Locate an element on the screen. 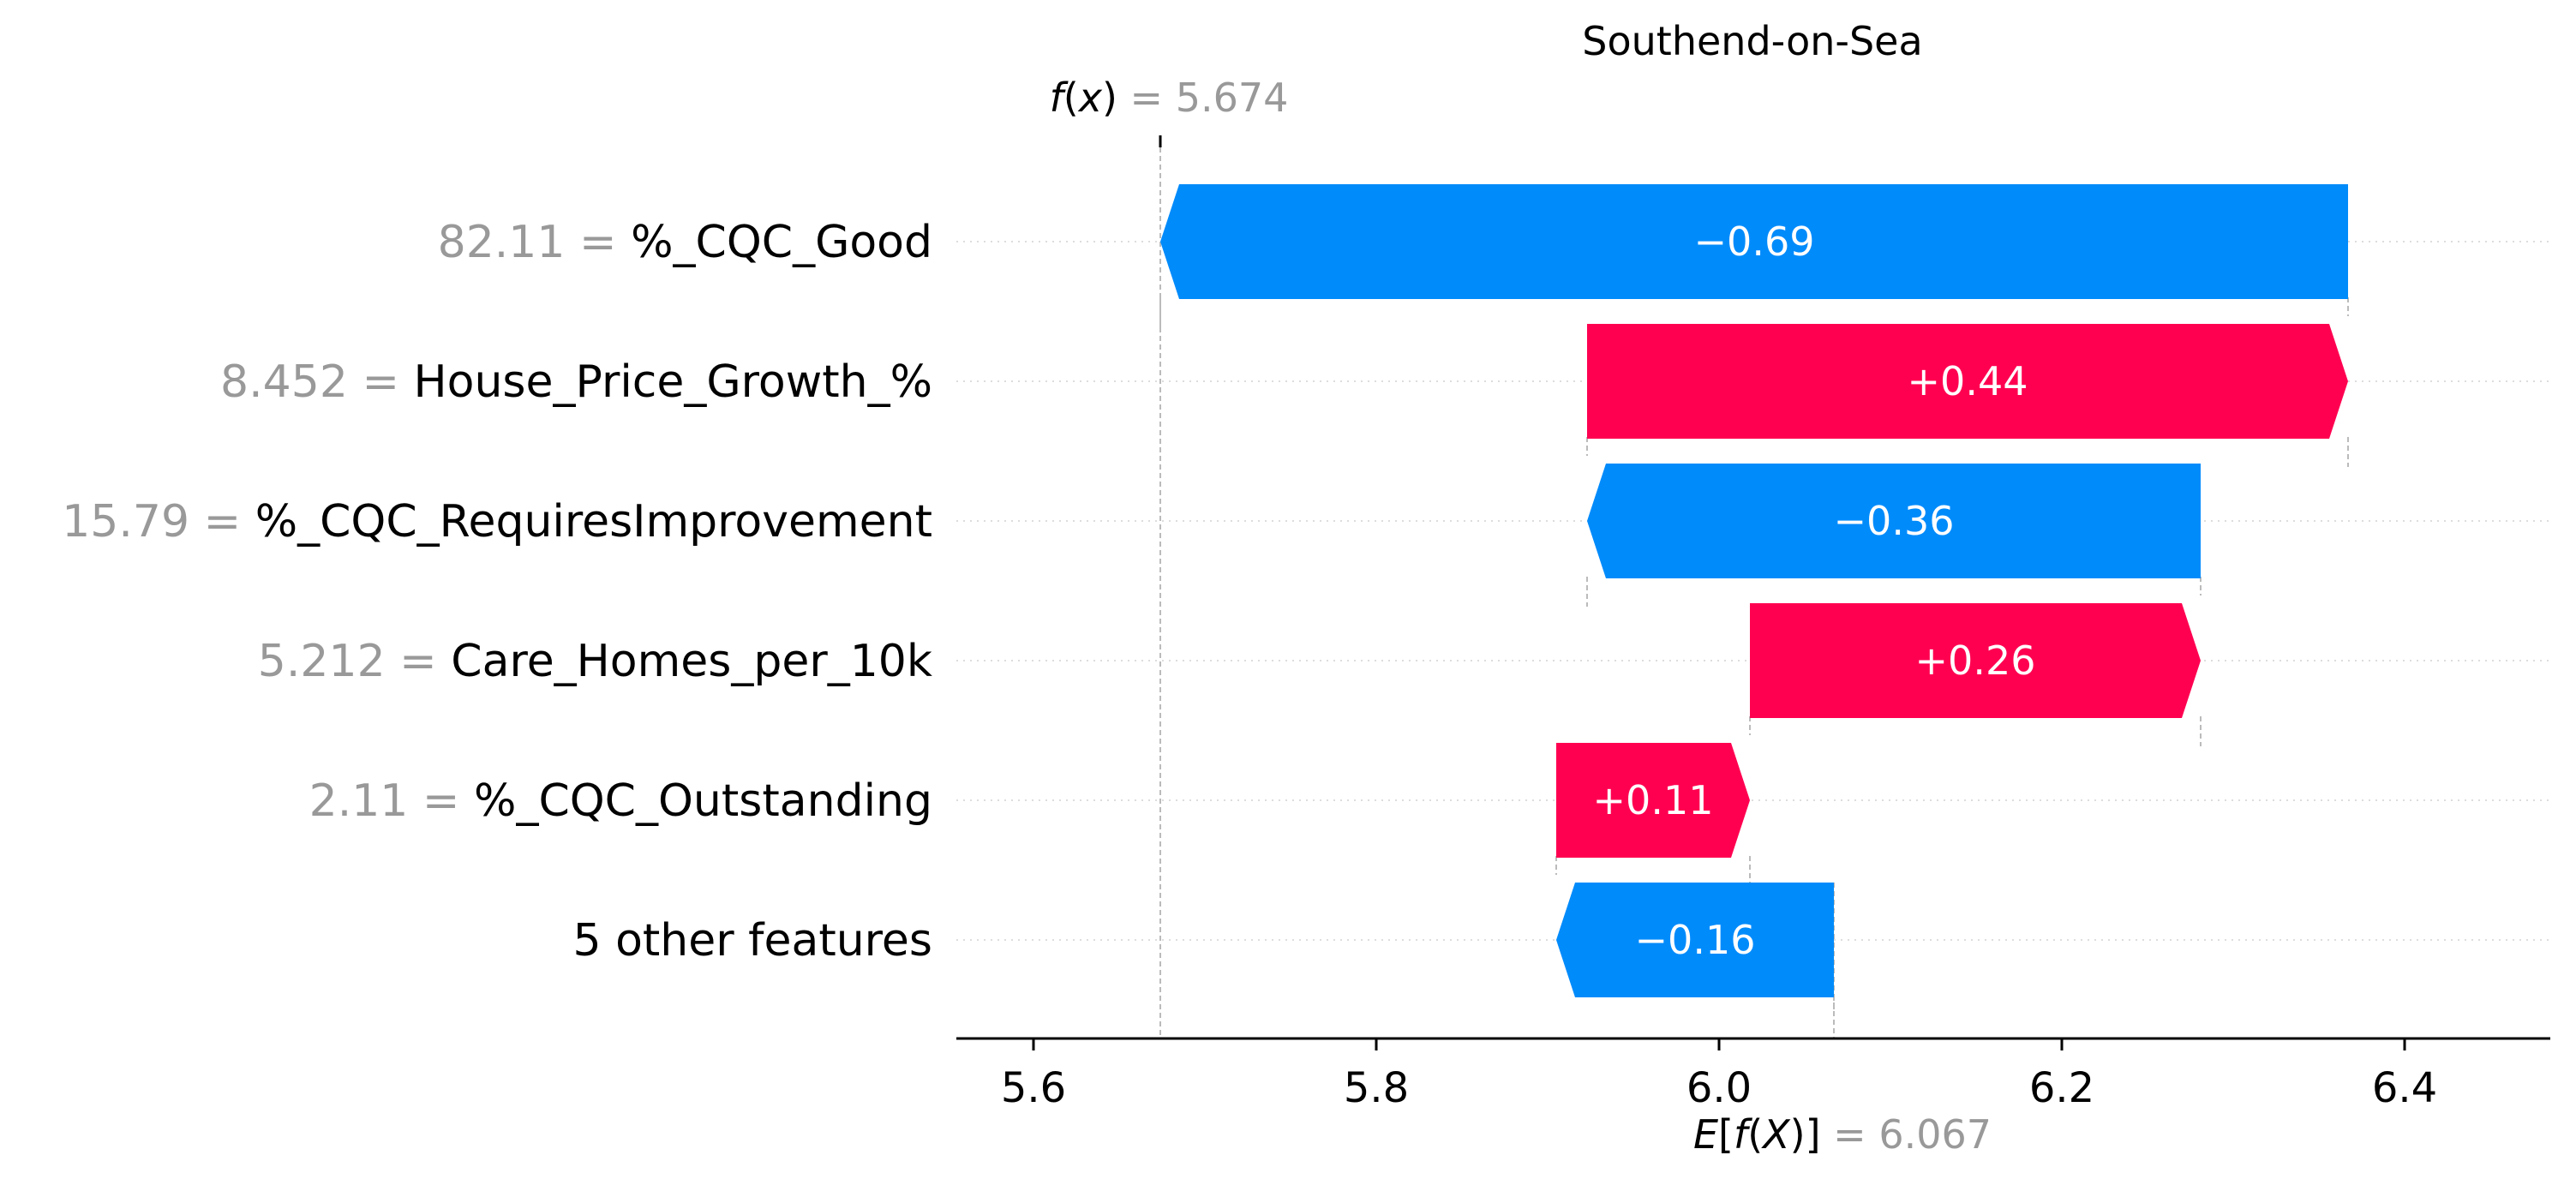 This screenshot has height=1179, width=2576. bar-value-label: −0.16 is located at coordinates (1695, 940).